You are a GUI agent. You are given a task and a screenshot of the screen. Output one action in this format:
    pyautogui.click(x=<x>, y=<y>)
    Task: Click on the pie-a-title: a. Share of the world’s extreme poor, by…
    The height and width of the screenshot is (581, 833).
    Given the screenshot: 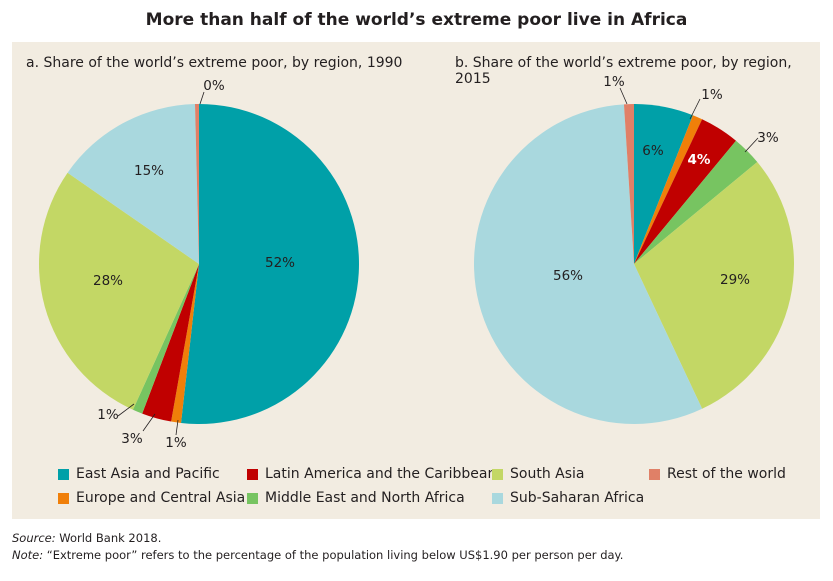 What is the action you would take?
    pyautogui.click(x=214, y=63)
    